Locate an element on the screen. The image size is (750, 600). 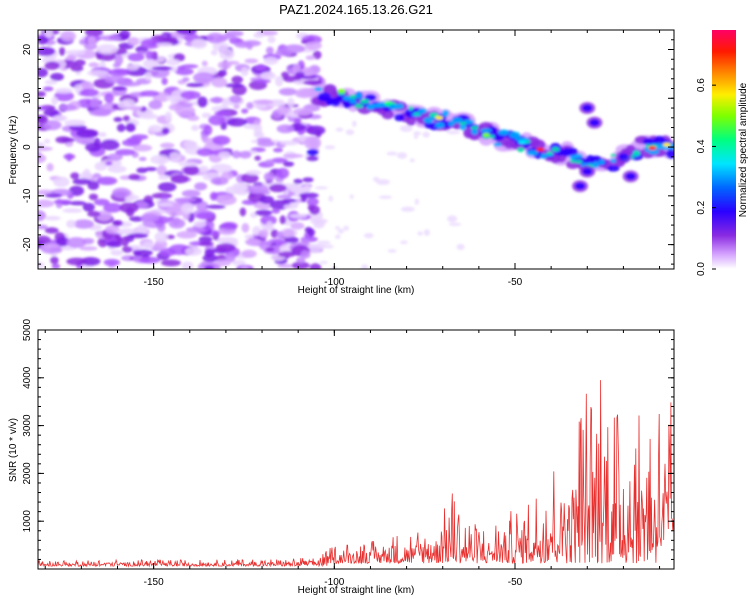
spectrogram-y-tick-label: 0 is located at coordinates (27, 147).